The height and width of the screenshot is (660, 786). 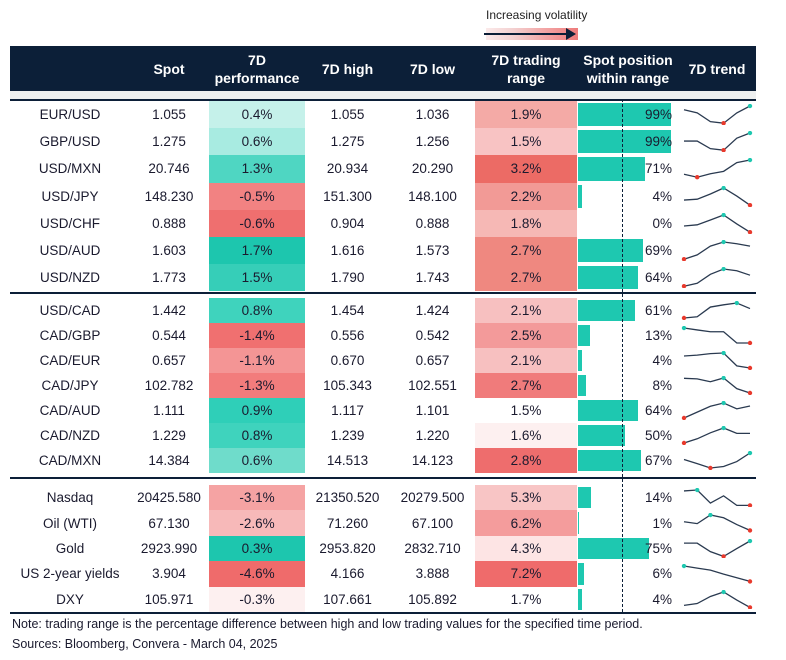 I want to click on spot-position-label: 8%, so click(x=662, y=385).